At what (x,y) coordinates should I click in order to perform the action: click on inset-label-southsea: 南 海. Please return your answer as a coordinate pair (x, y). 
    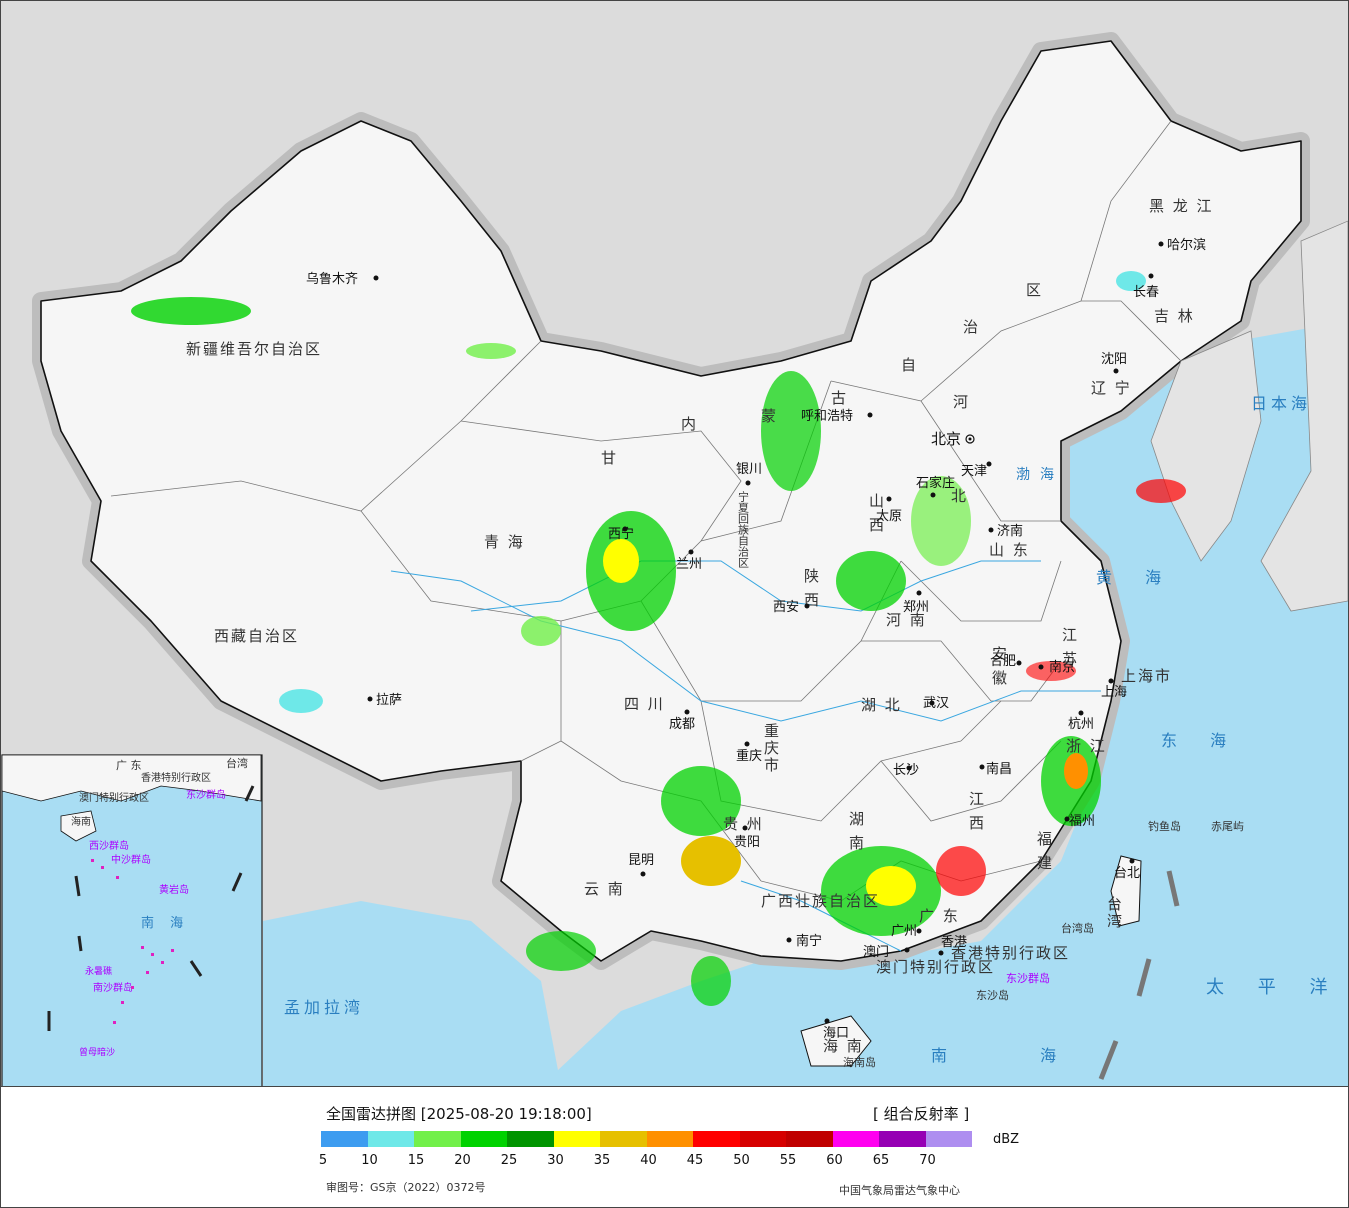
    Looking at the image, I should click on (165, 923).